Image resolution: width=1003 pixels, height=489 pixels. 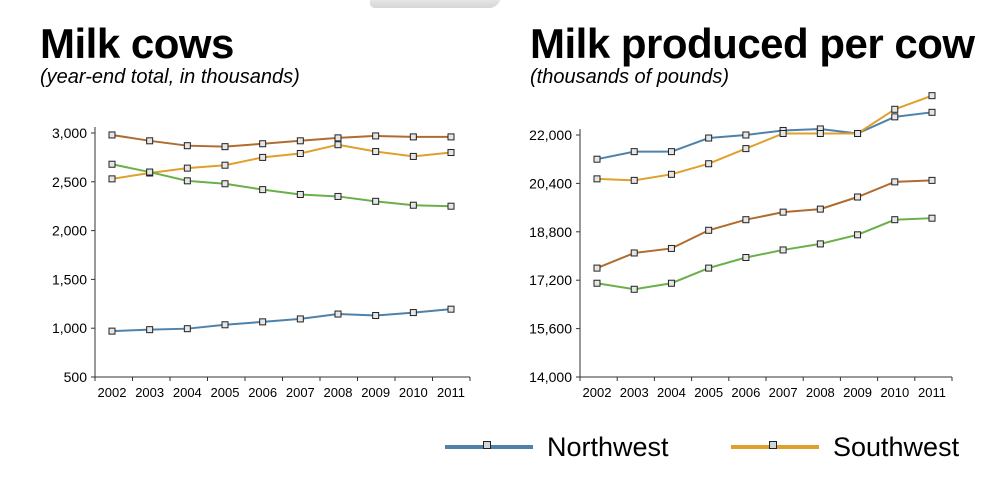 I want to click on cows-x-tick-label: 2009, so click(x=375, y=392).